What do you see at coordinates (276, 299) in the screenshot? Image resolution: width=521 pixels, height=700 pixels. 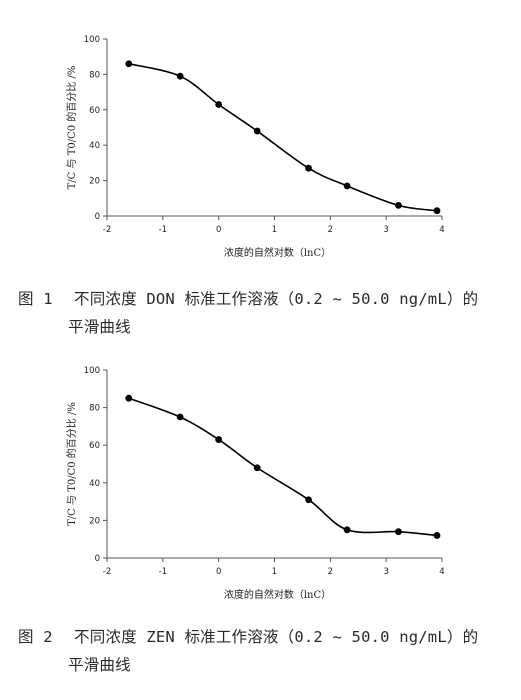 I see `caption-line-1: 不同浓度 DON 标准工作溶液（0.2 ~ 50.0 ng/mL）的` at bounding box center [276, 299].